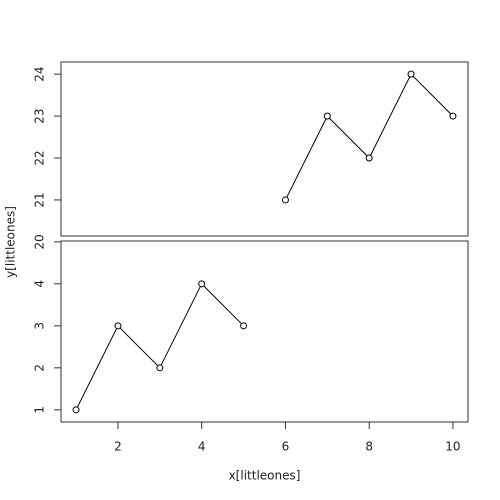 Image resolution: width=500 pixels, height=500 pixels. Describe the element at coordinates (286, 447) in the screenshot. I see `x-tick-label: 6` at that location.